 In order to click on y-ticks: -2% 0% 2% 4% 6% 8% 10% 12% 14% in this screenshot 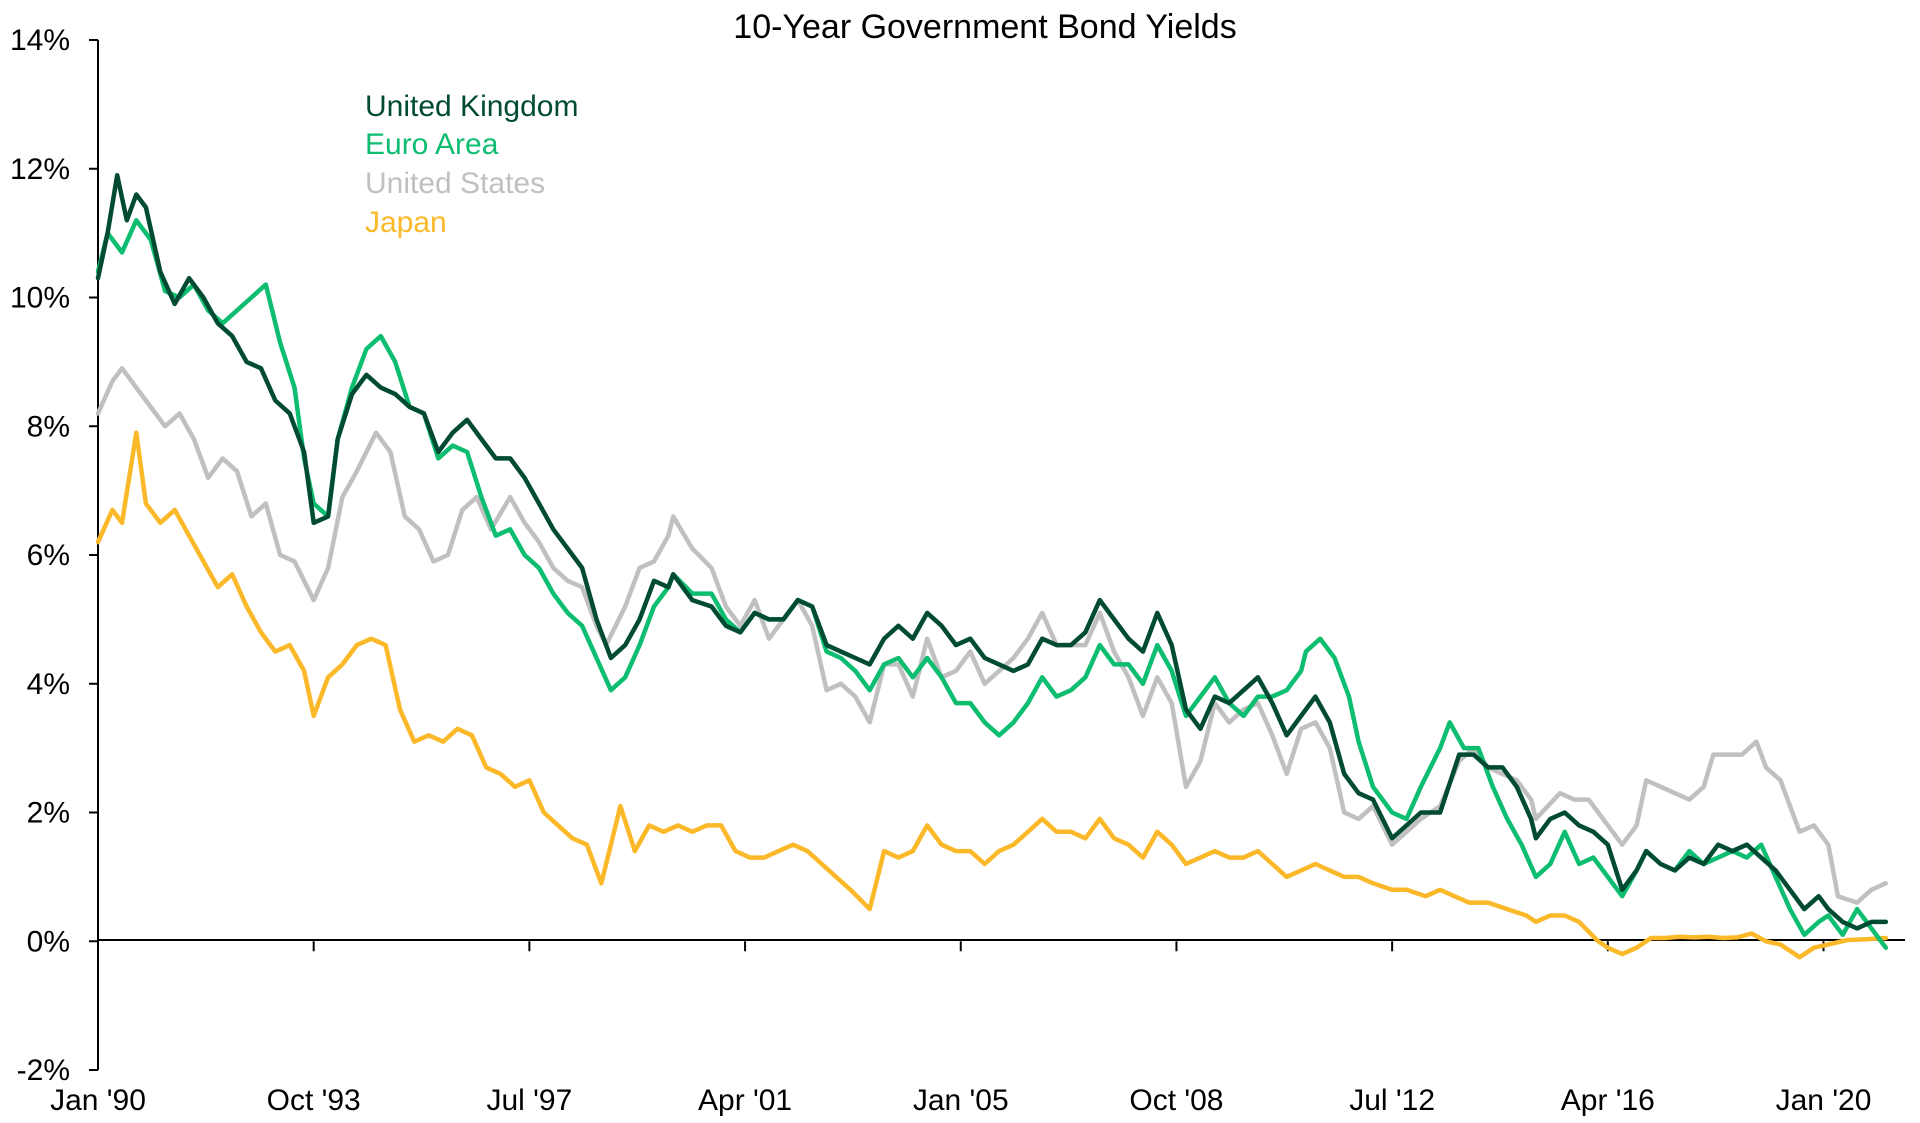, I will do `click(54, 555)`.